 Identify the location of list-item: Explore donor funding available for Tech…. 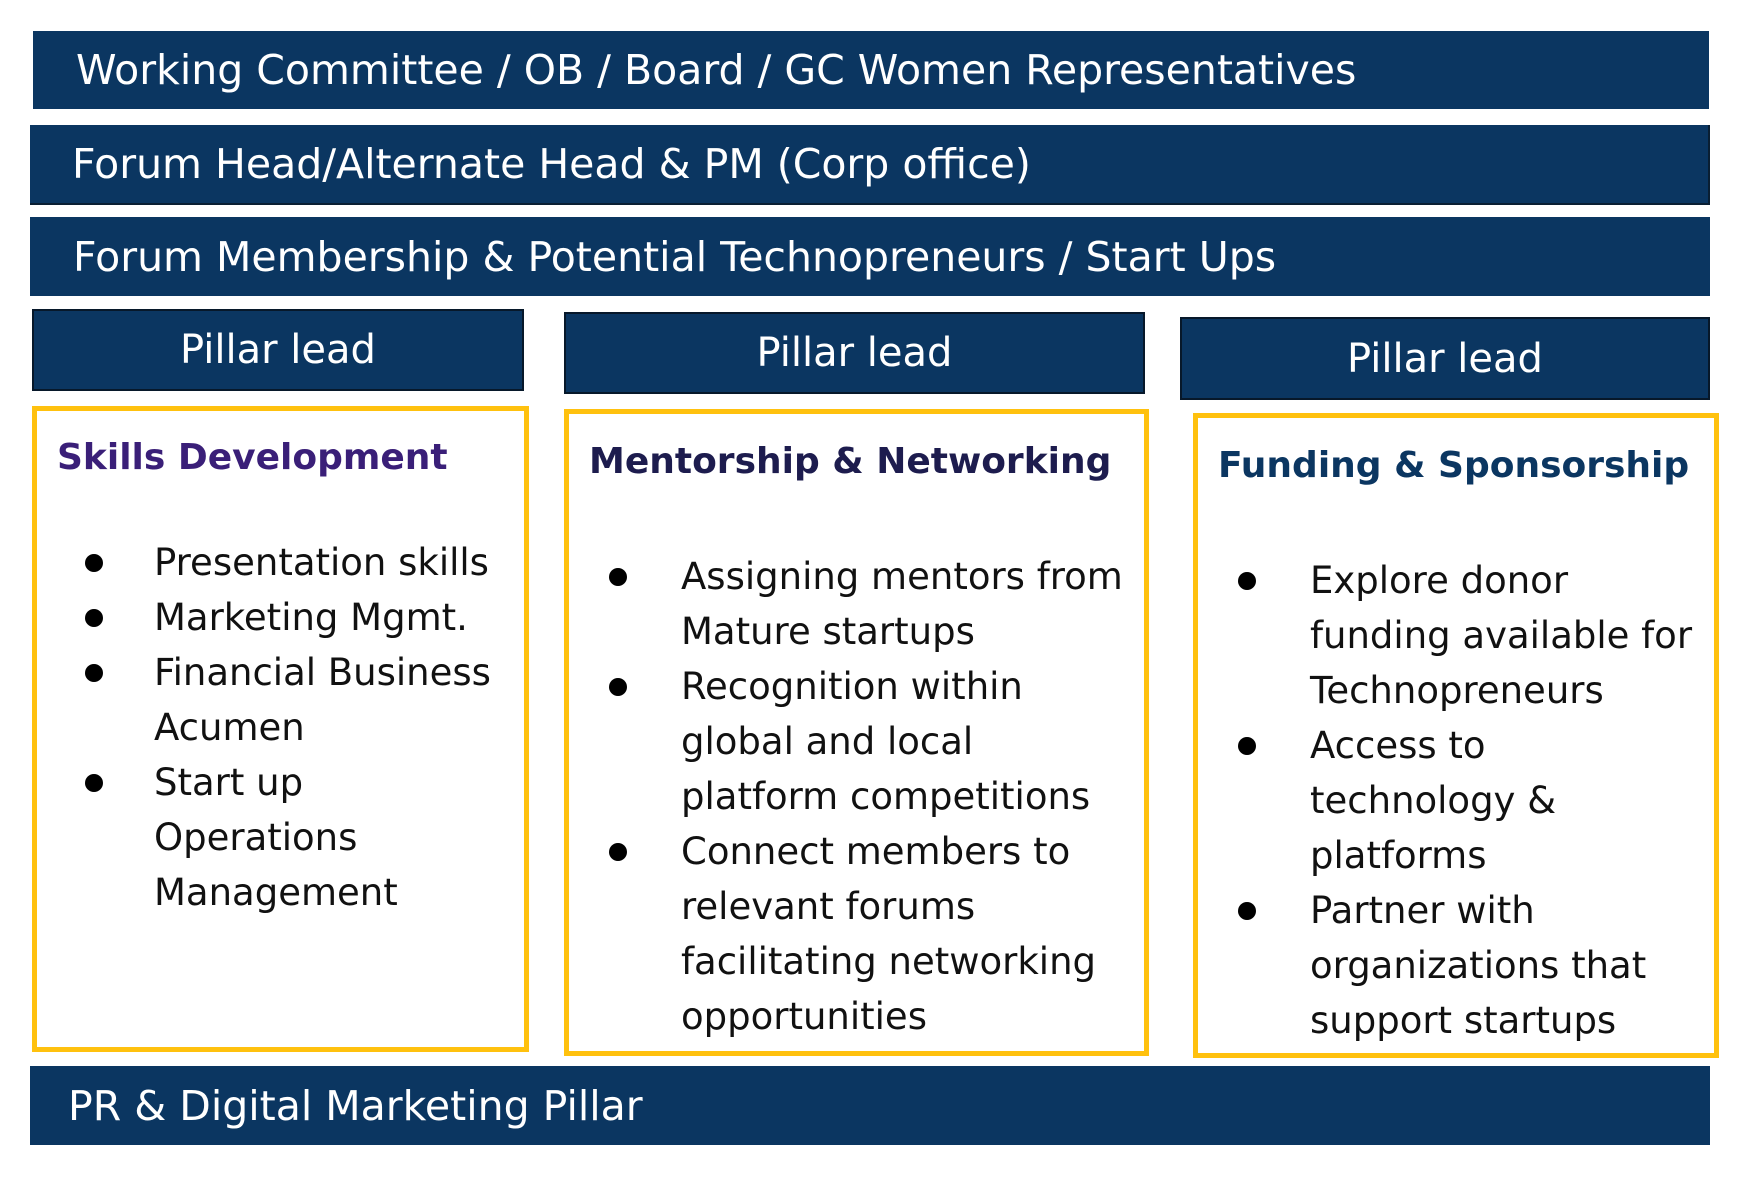
(1478, 635).